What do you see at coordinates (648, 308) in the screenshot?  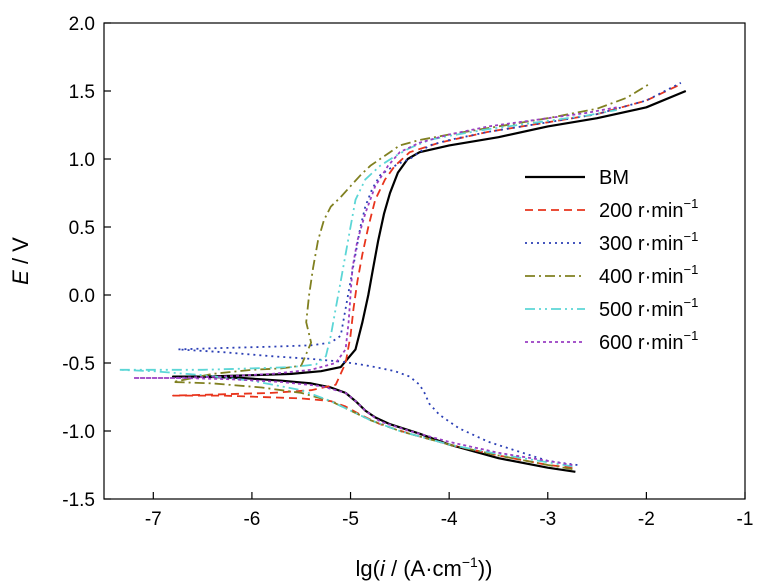 I see `legend-label: 500 r·min−1` at bounding box center [648, 308].